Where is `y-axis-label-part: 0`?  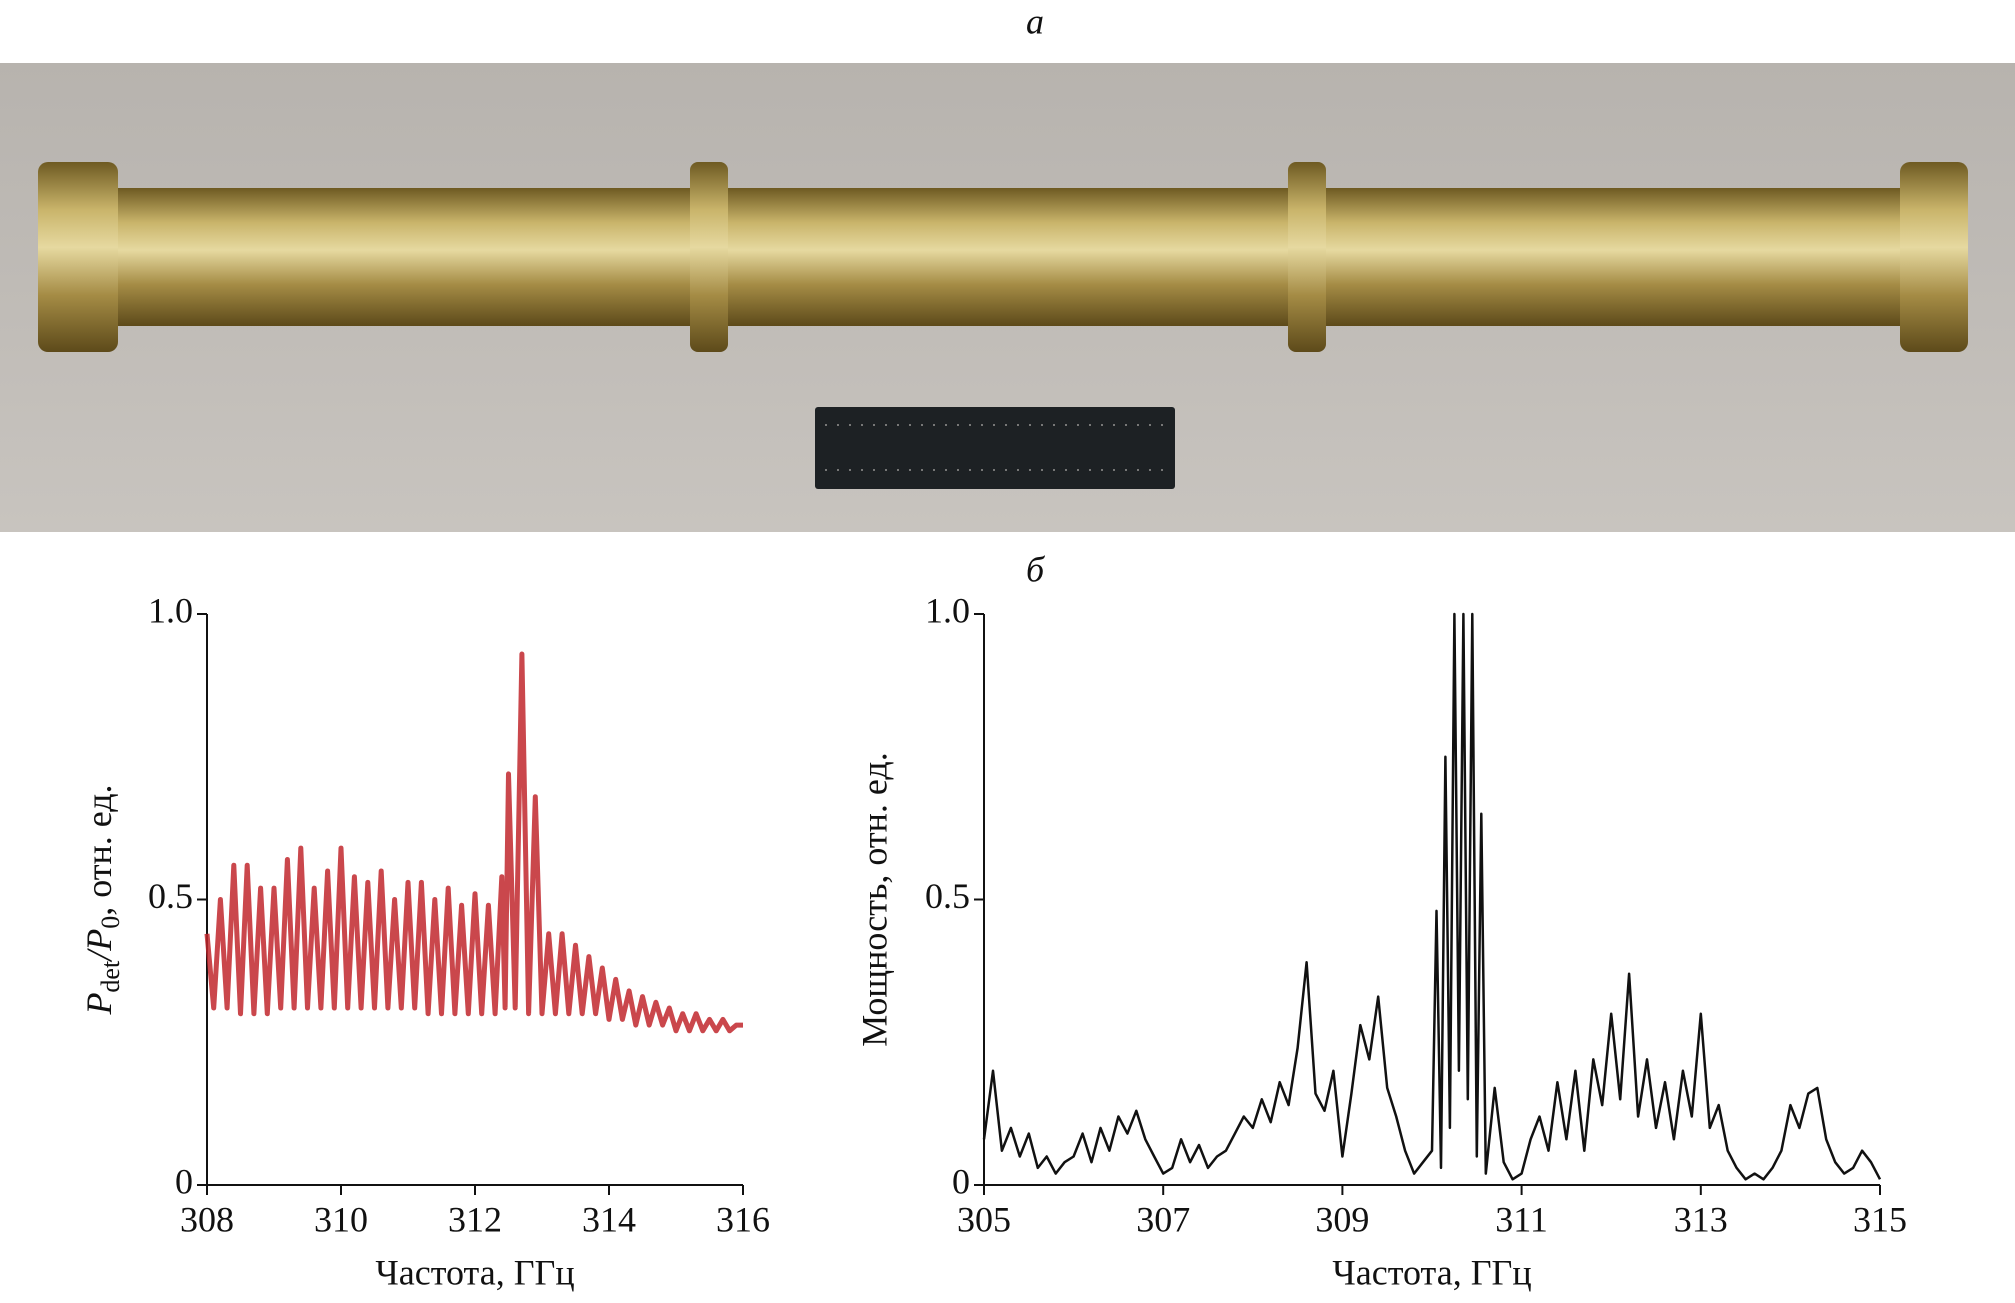
y-axis-label-part: 0 is located at coordinates (110, 922).